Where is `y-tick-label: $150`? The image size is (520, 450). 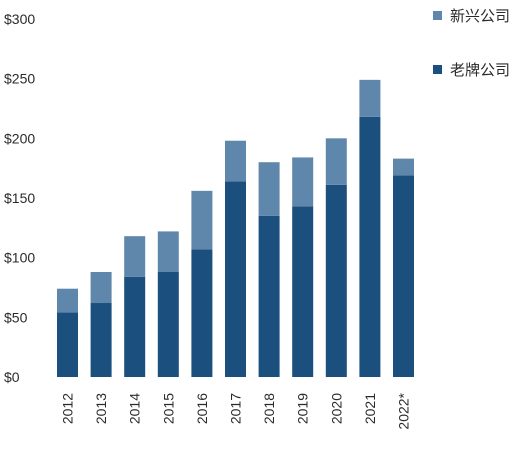 y-tick-label: $150 is located at coordinates (19, 198).